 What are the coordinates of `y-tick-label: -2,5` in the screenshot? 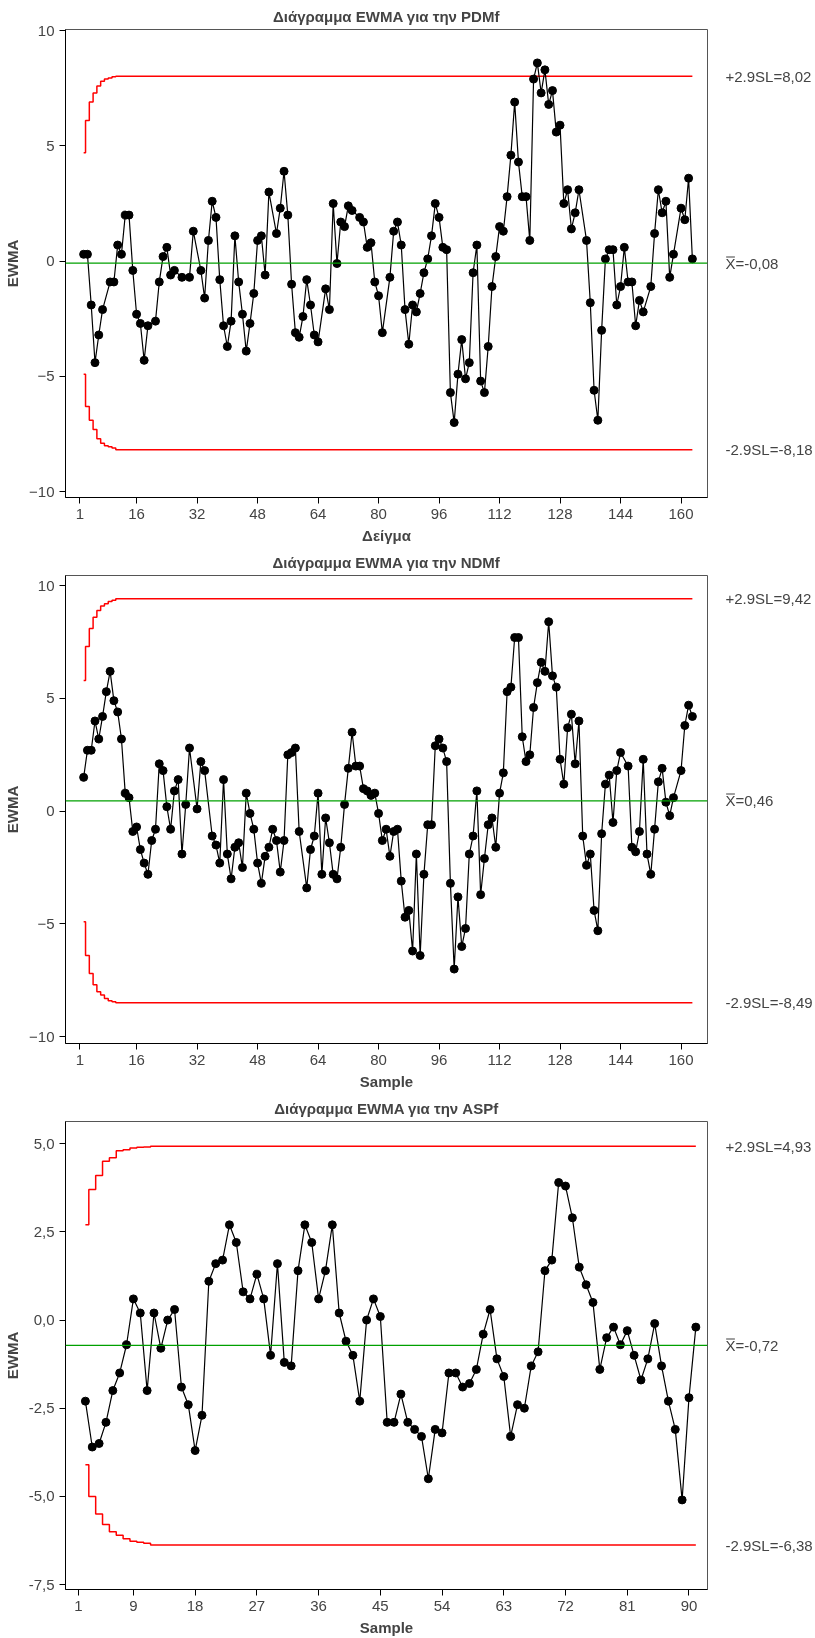 It's located at (41, 1408).